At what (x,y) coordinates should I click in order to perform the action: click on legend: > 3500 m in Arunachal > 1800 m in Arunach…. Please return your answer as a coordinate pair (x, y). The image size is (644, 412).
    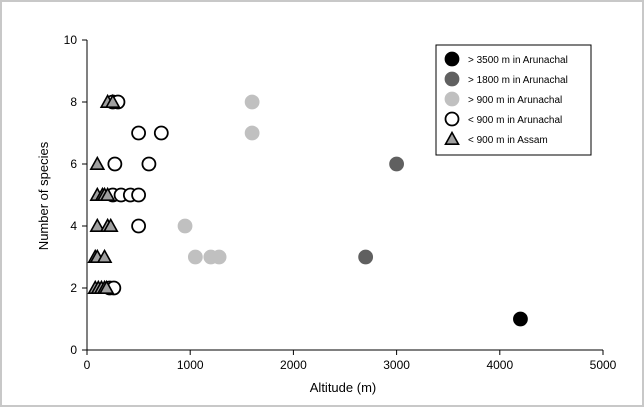
    Looking at the image, I should click on (513, 100).